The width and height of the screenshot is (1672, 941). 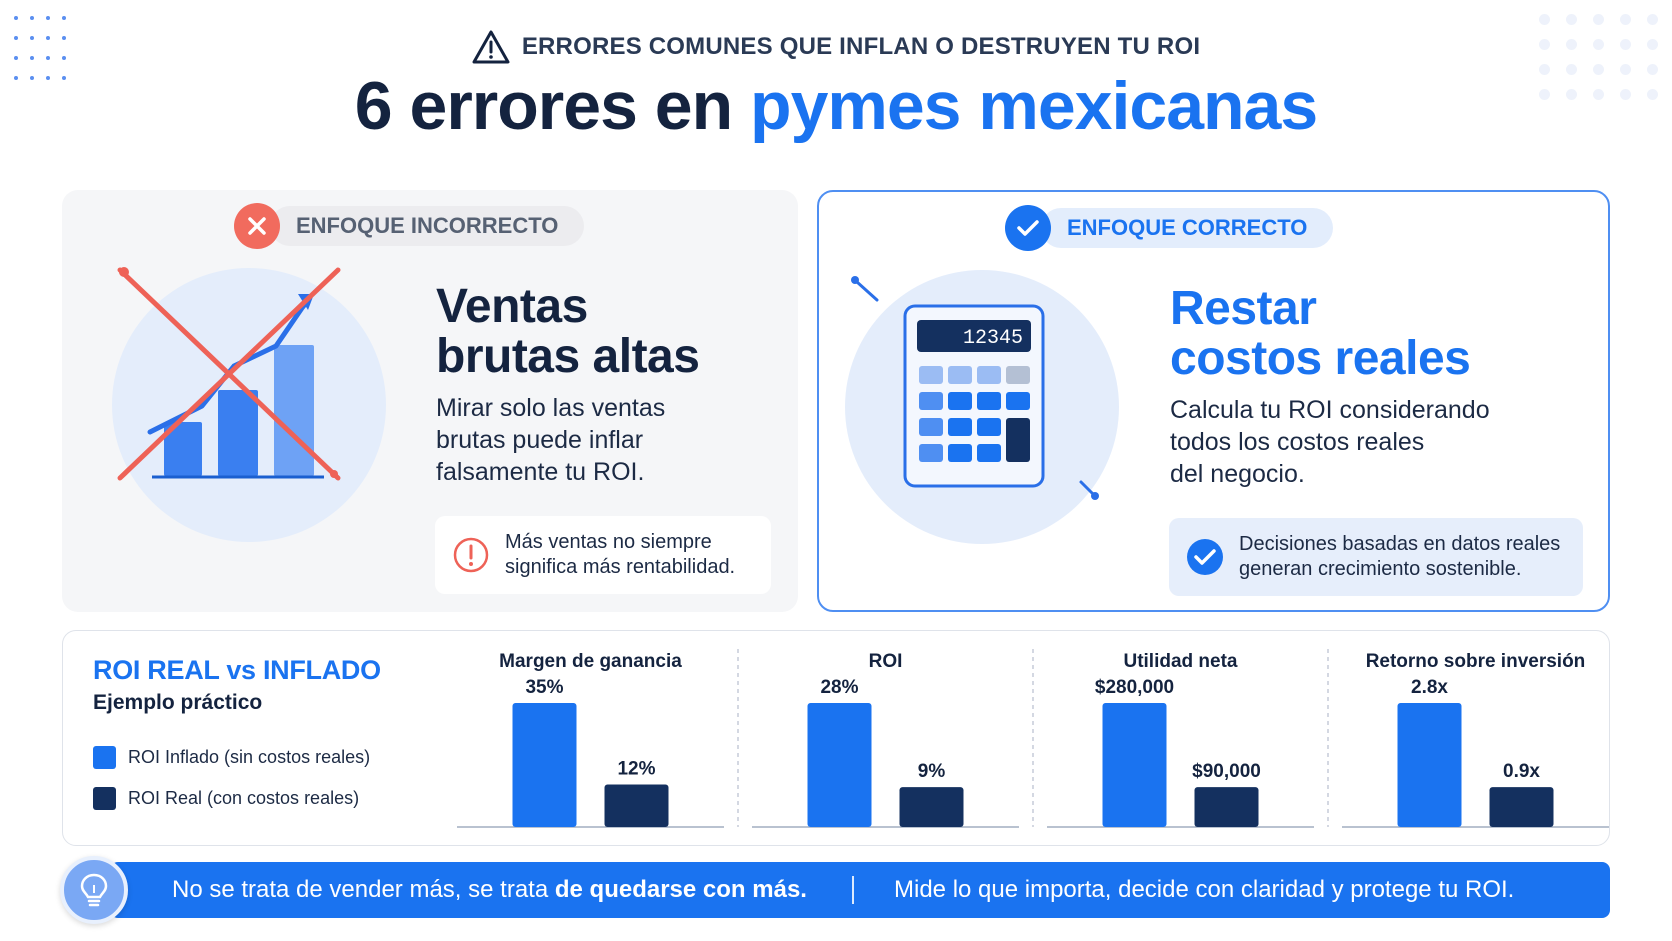 I want to click on title-line: Ventas, so click(x=512, y=306).